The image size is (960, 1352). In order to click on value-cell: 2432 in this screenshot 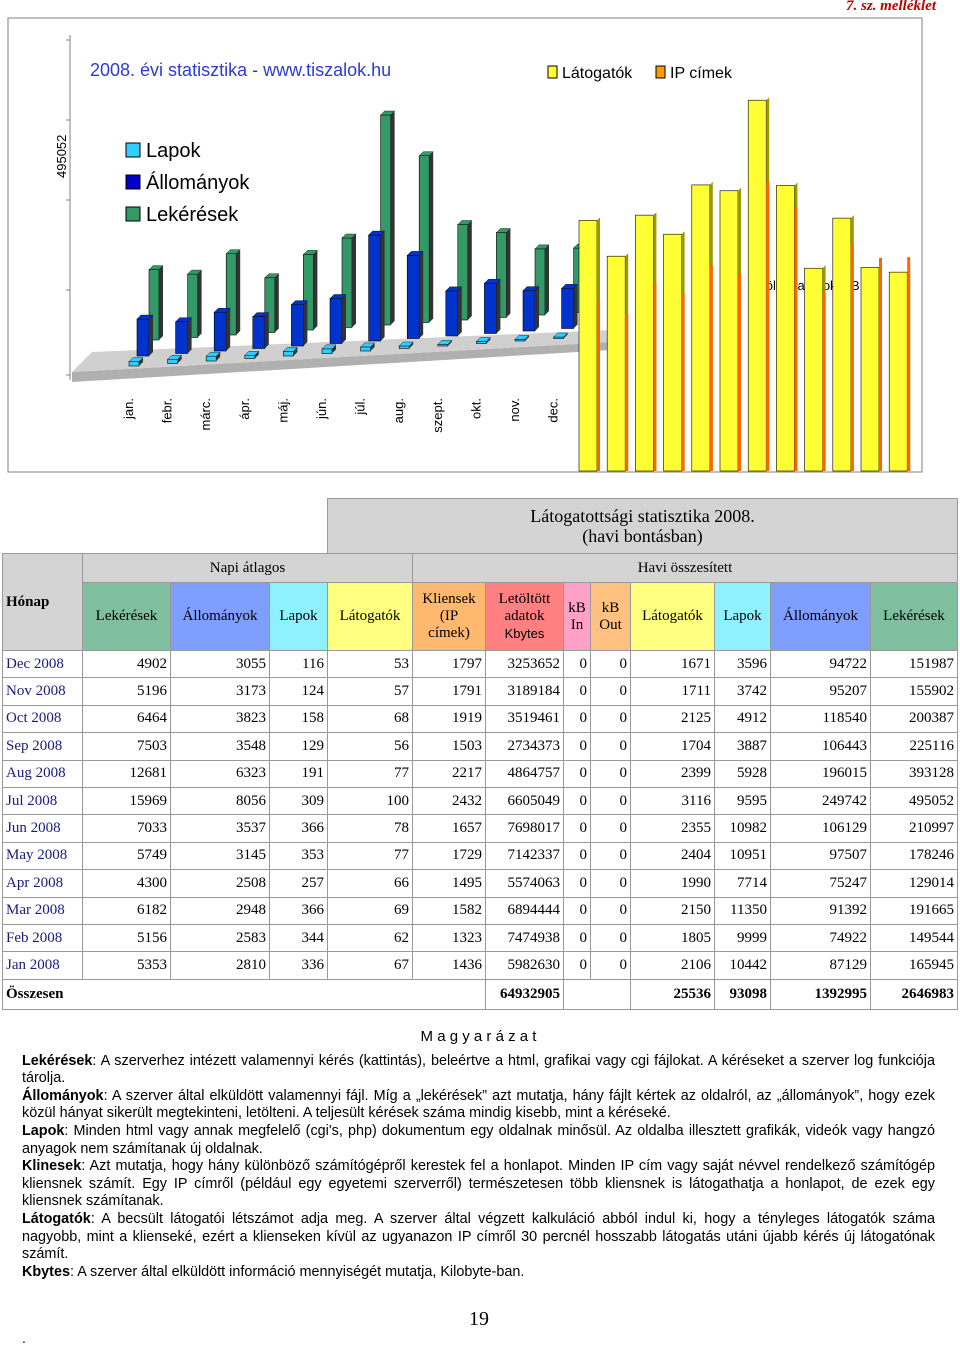, I will do `click(449, 801)`.